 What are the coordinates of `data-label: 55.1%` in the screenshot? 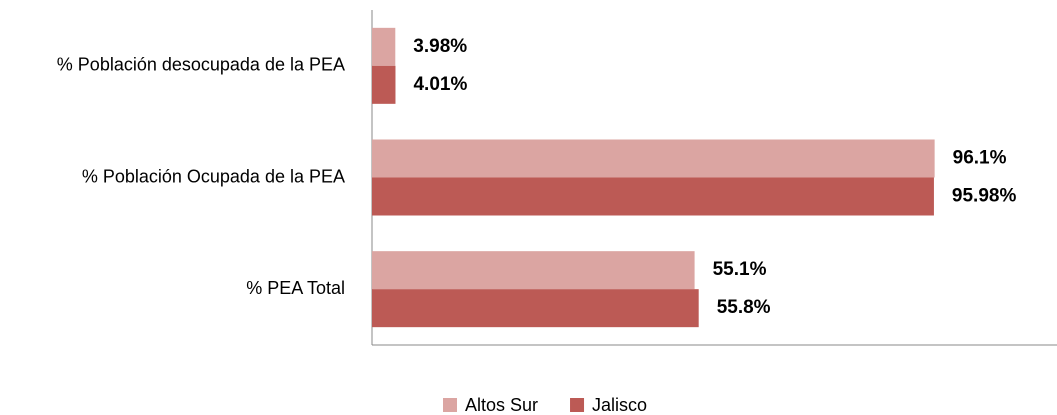 It's located at (740, 269).